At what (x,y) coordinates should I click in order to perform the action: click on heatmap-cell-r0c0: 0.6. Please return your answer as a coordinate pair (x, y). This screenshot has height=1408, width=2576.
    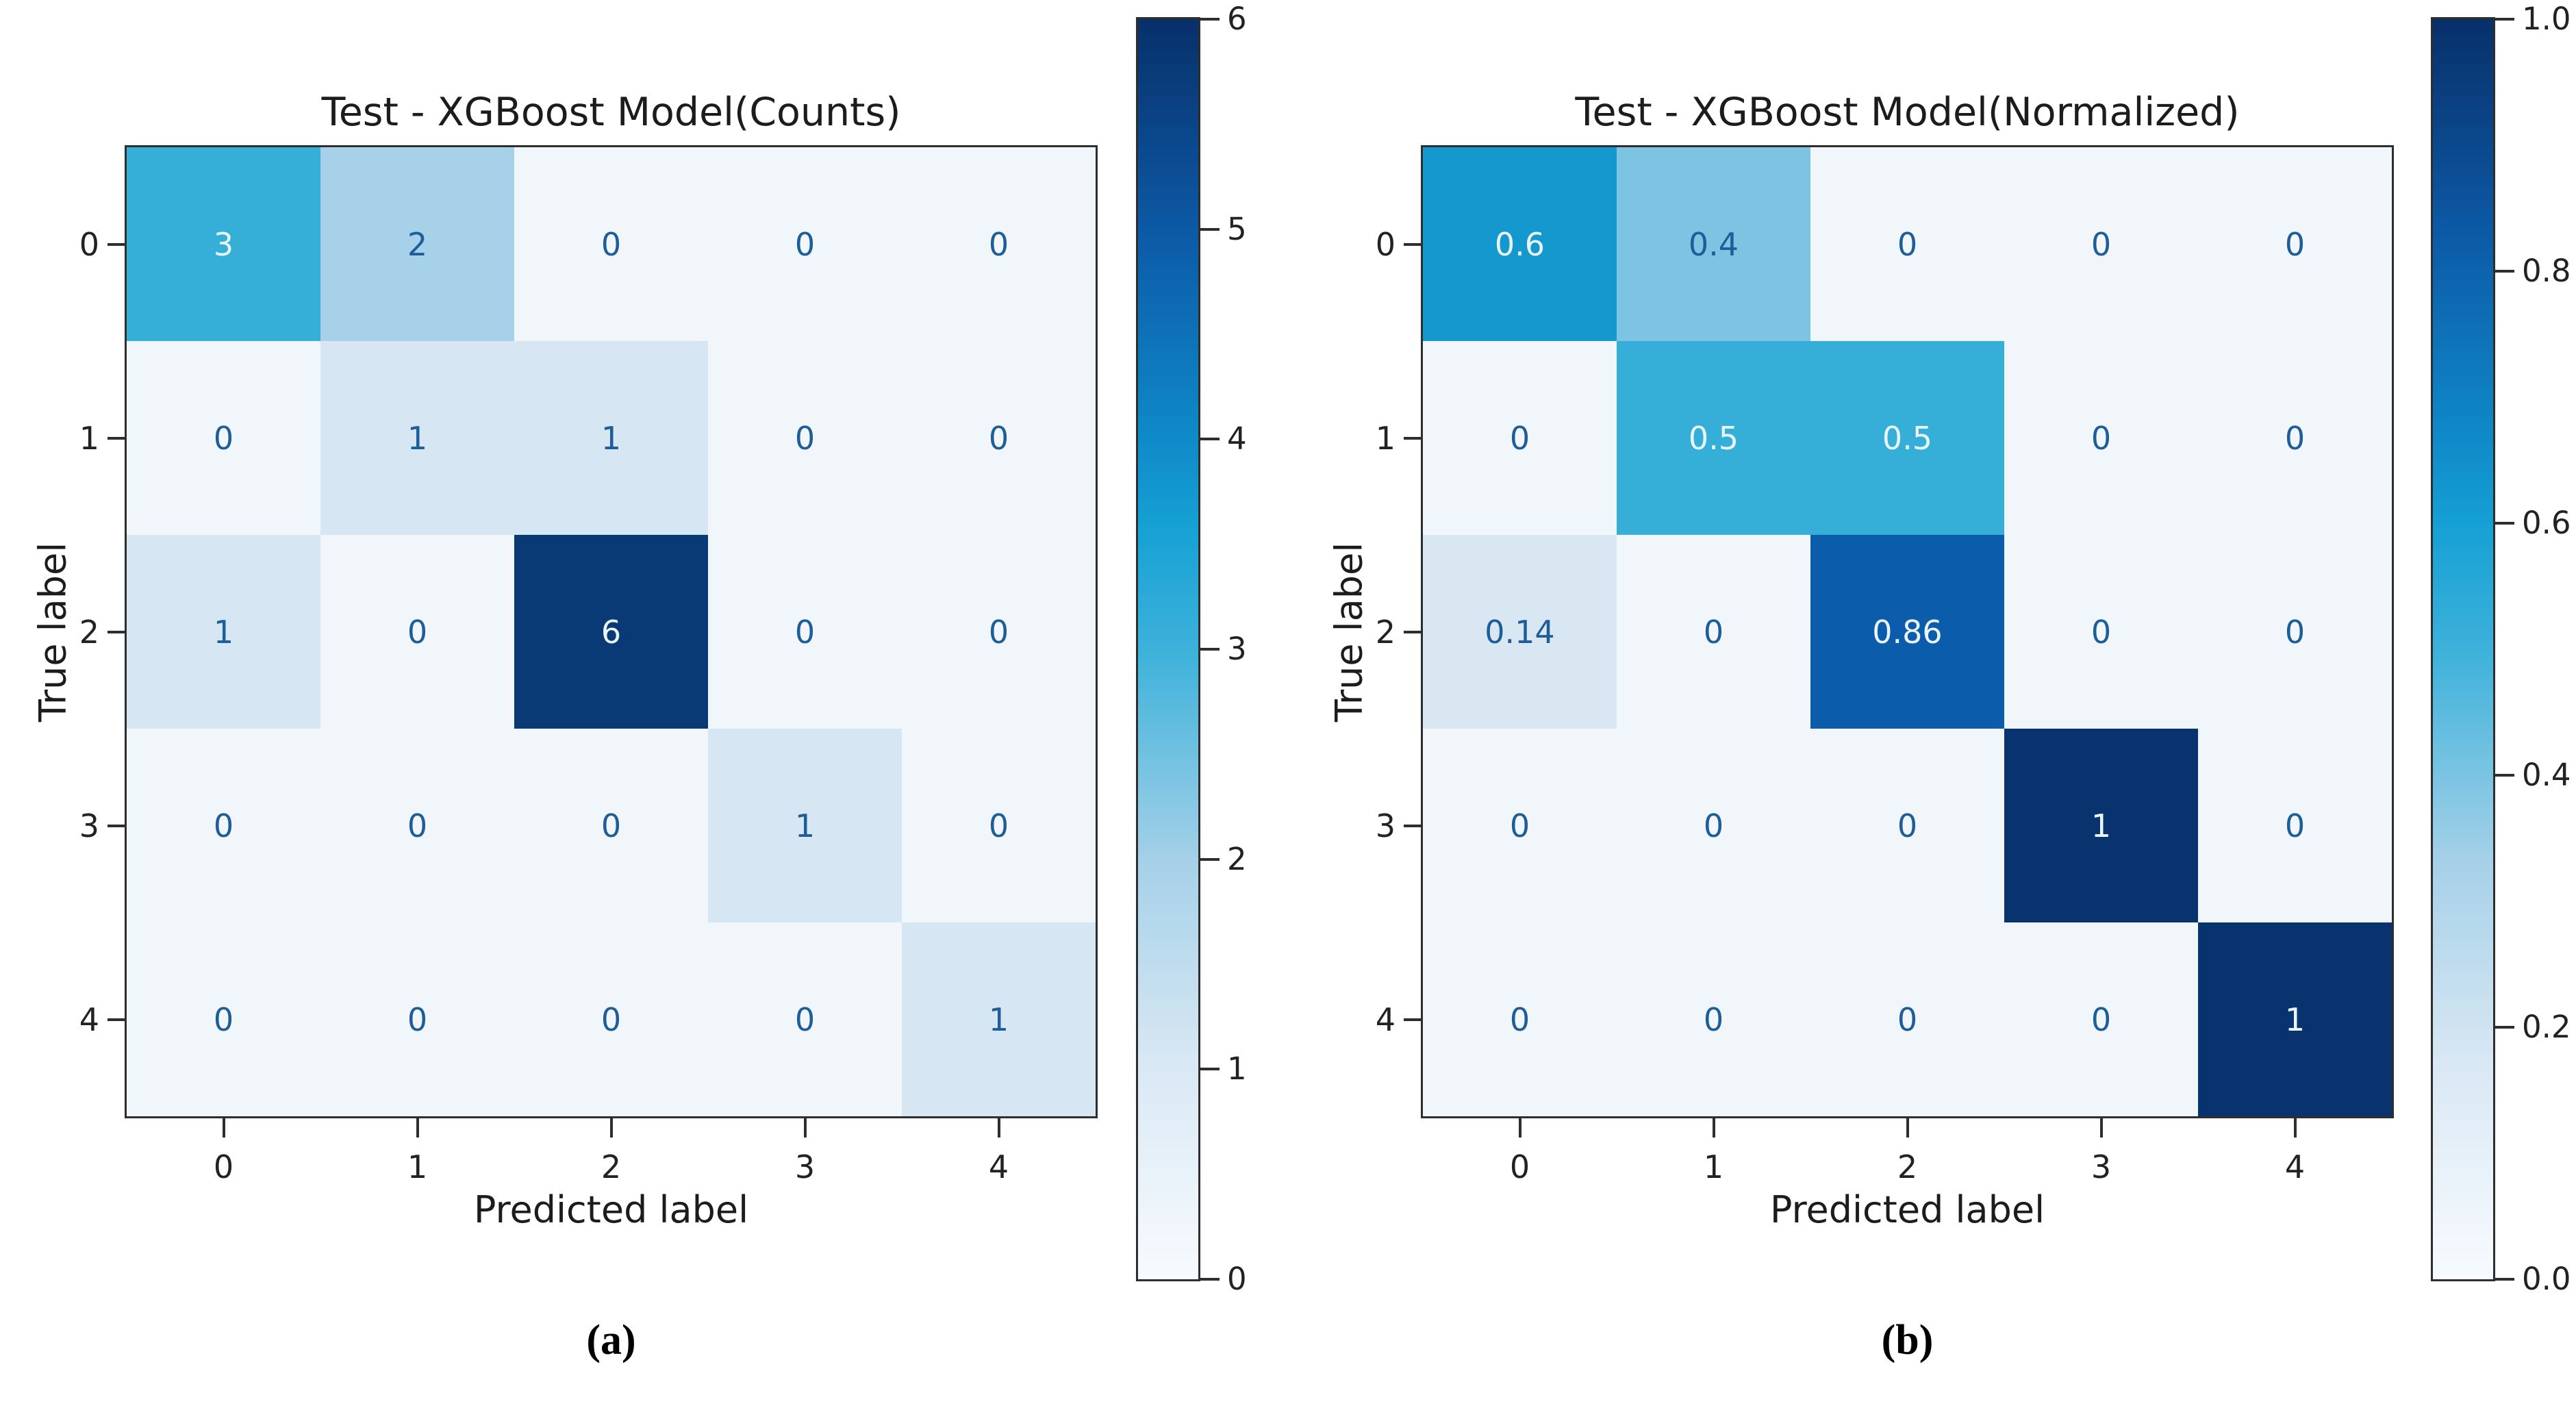
    Looking at the image, I should click on (1520, 244).